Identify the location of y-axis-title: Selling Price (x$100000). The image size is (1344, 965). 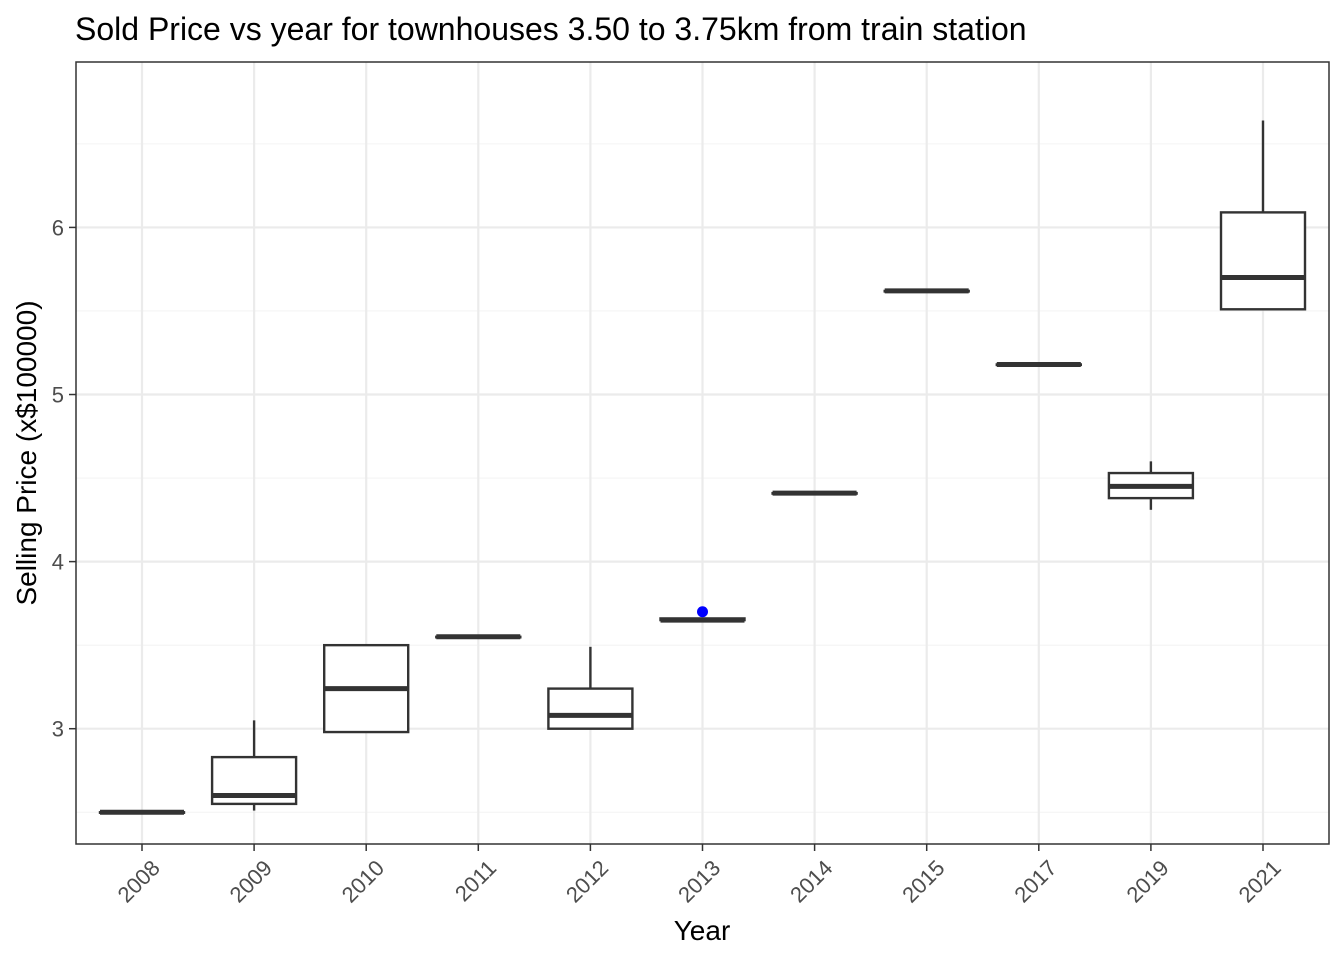
(26, 452).